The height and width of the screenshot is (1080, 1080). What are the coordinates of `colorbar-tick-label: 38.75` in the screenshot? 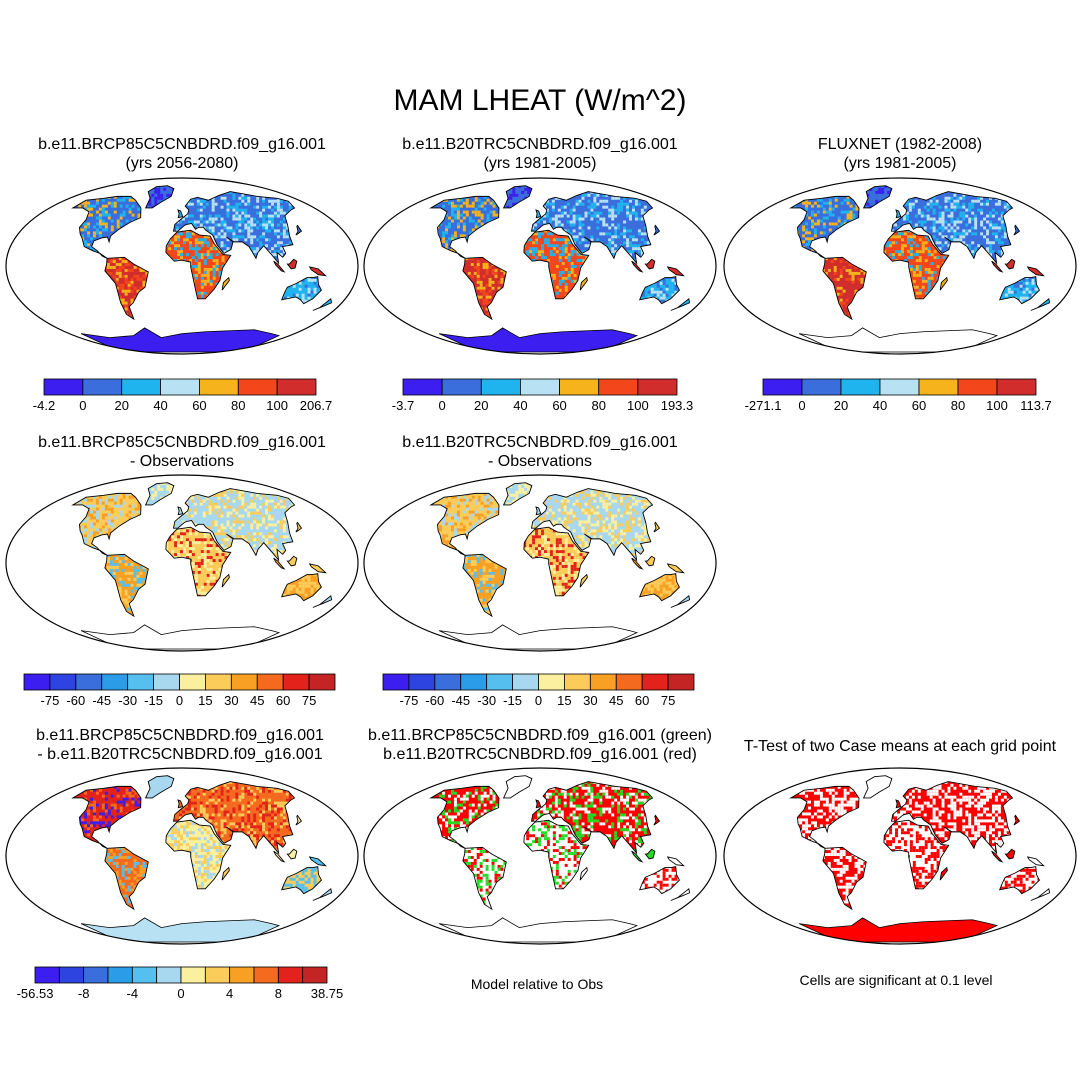 It's located at (327, 993).